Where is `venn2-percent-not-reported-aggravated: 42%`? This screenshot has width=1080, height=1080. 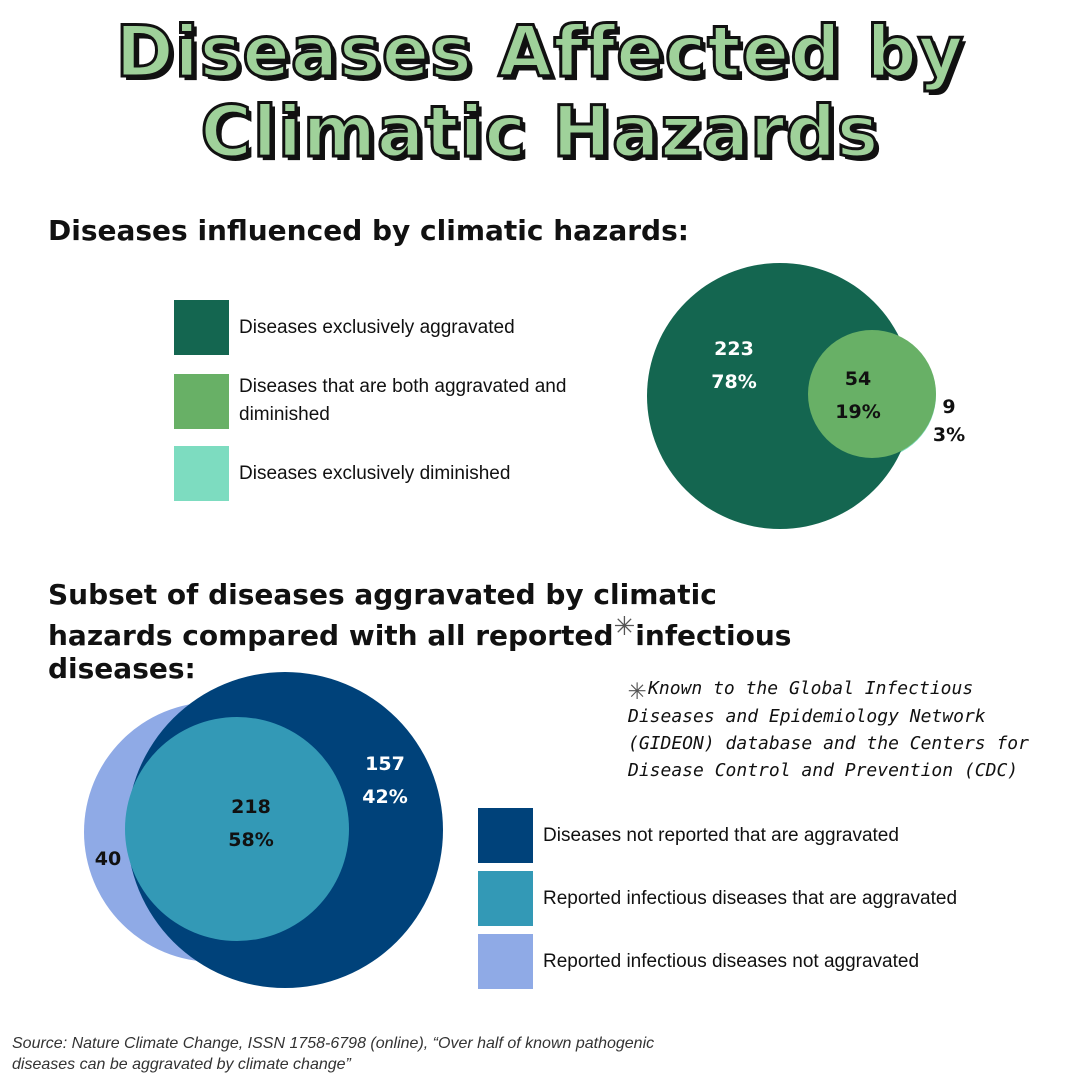 venn2-percent-not-reported-aggravated: 42% is located at coordinates (384, 797).